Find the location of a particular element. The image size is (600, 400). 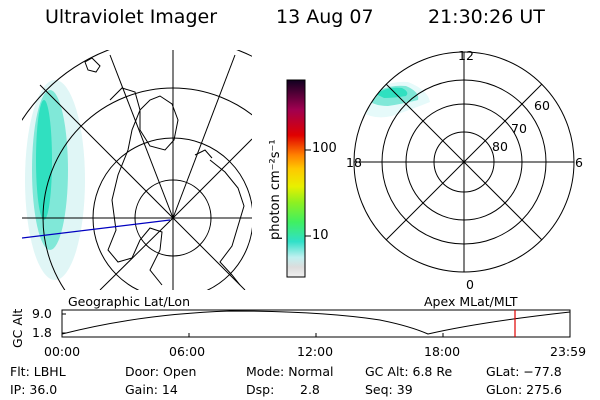

satellite-track is located at coordinates (96, 229).